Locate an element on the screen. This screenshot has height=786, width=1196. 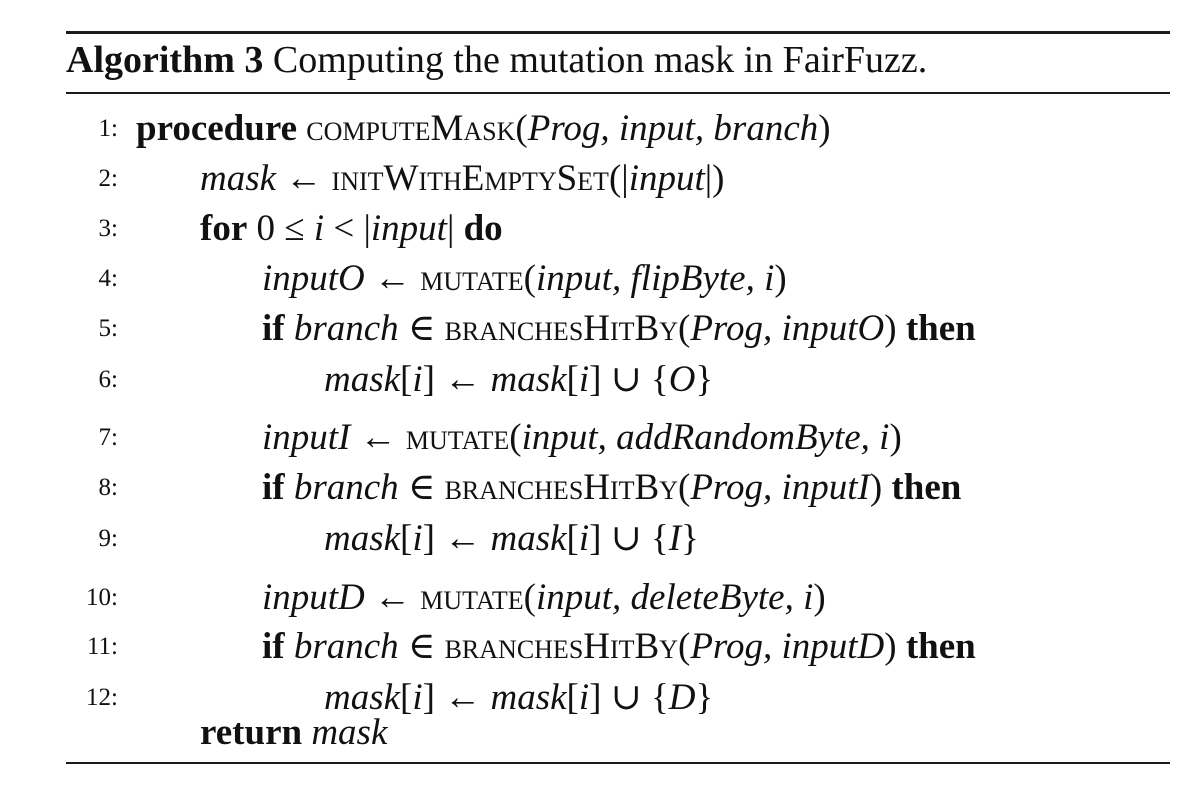
line-code: inputI ← mutate(input, addRandomByte, i) is located at coordinates (582, 438).